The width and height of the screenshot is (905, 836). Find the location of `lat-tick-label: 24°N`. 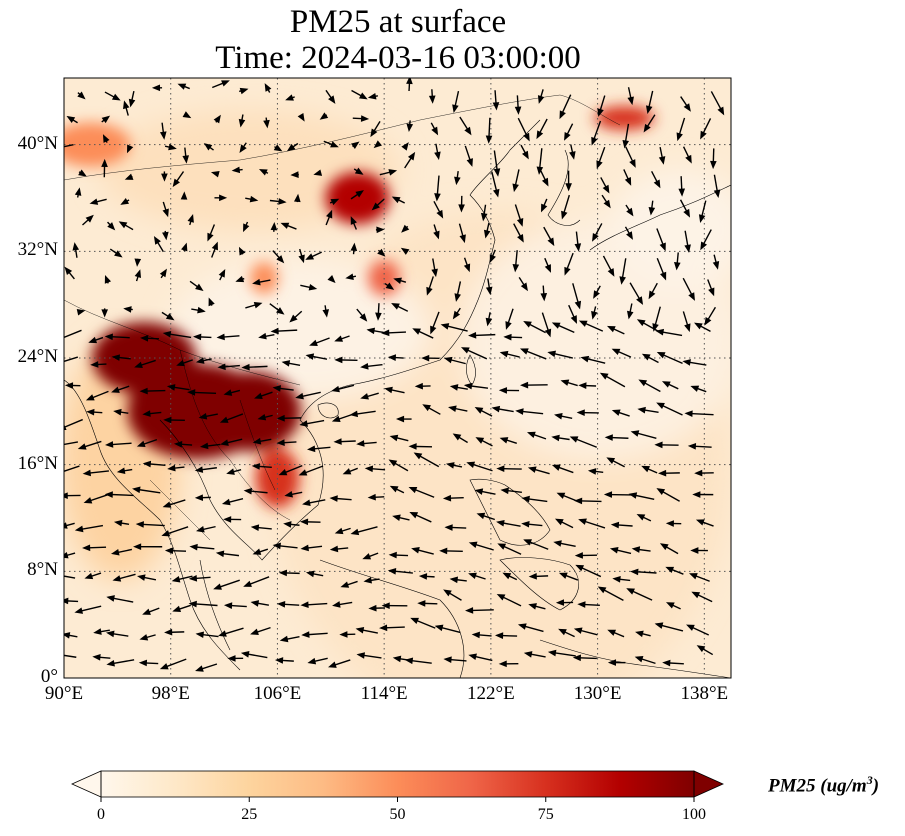

lat-tick-label: 24°N is located at coordinates (37, 356).